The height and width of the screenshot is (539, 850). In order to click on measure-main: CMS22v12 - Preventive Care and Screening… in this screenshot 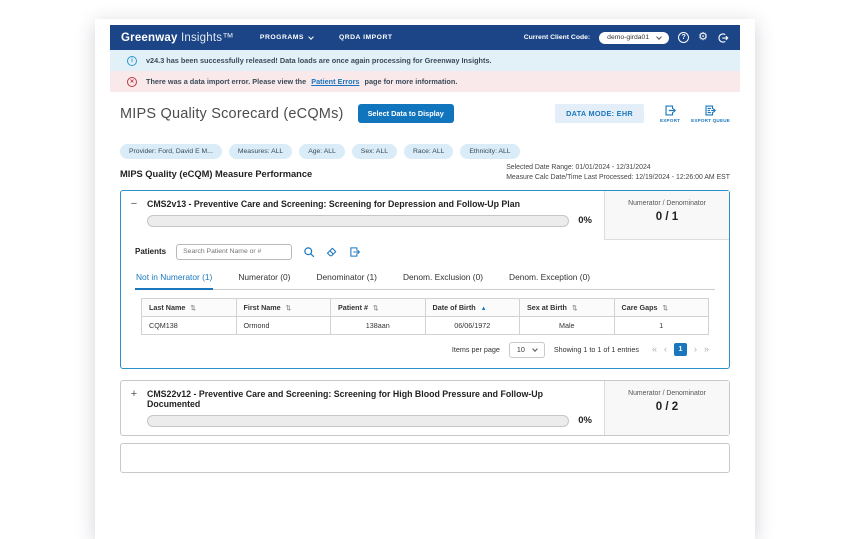, I will do `click(375, 408)`.